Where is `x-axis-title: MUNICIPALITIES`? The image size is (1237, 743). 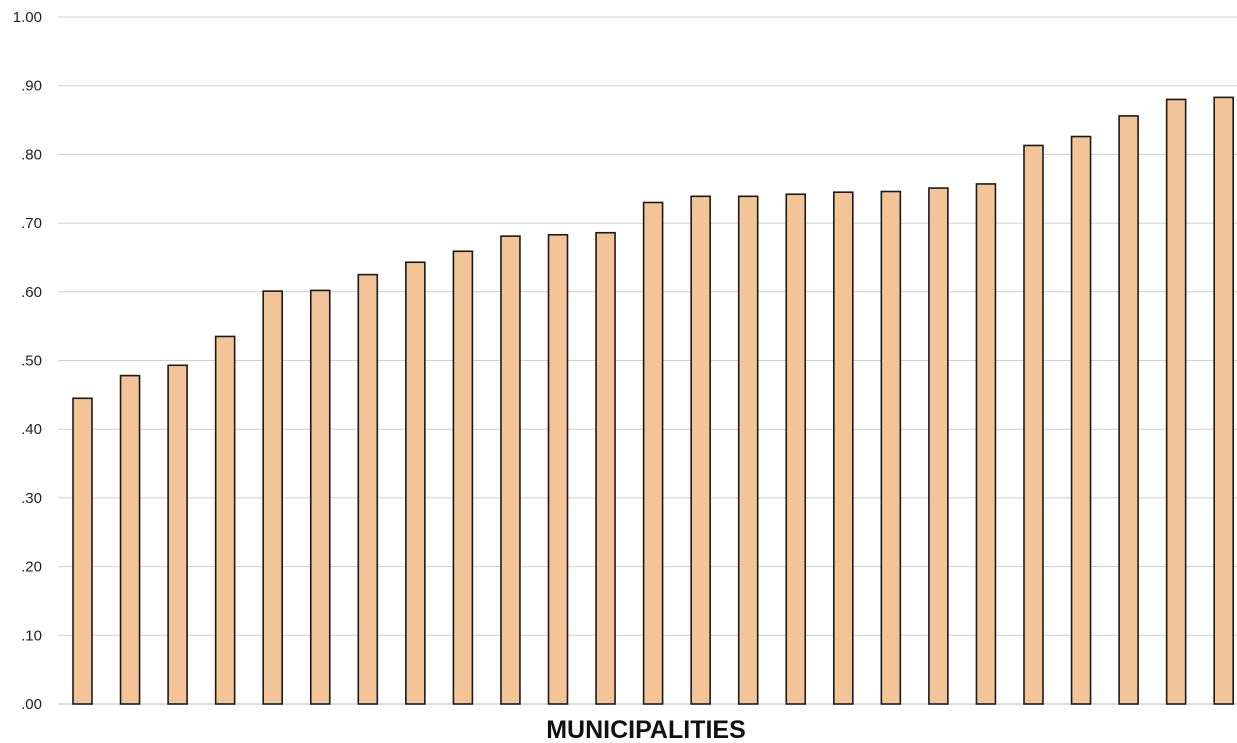
x-axis-title: MUNICIPALITIES is located at coordinates (646, 729).